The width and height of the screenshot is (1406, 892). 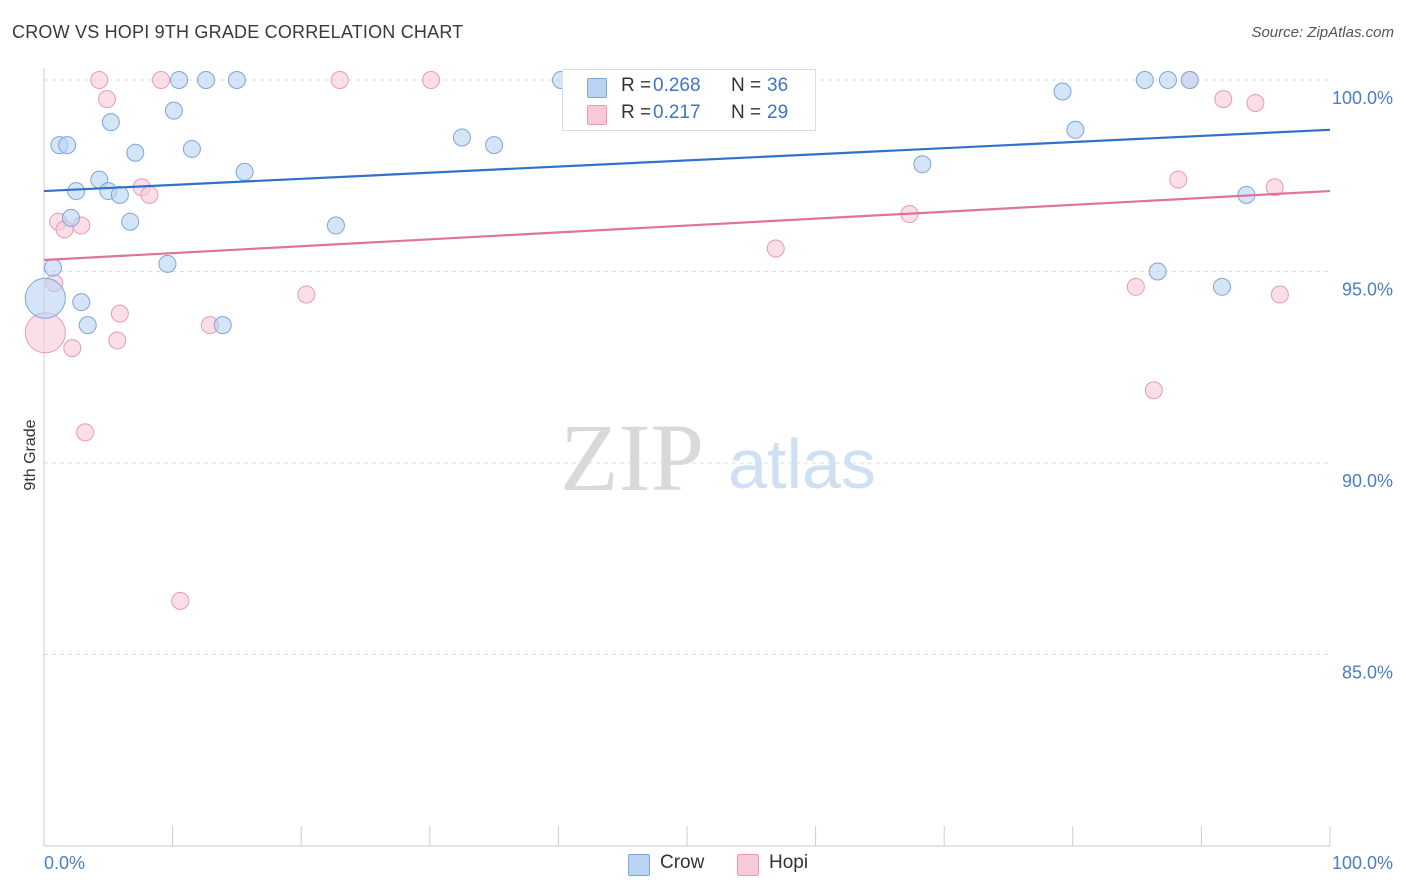 What do you see at coordinates (64, 863) in the screenshot?
I see `x-tick-label-min: 0.0%` at bounding box center [64, 863].